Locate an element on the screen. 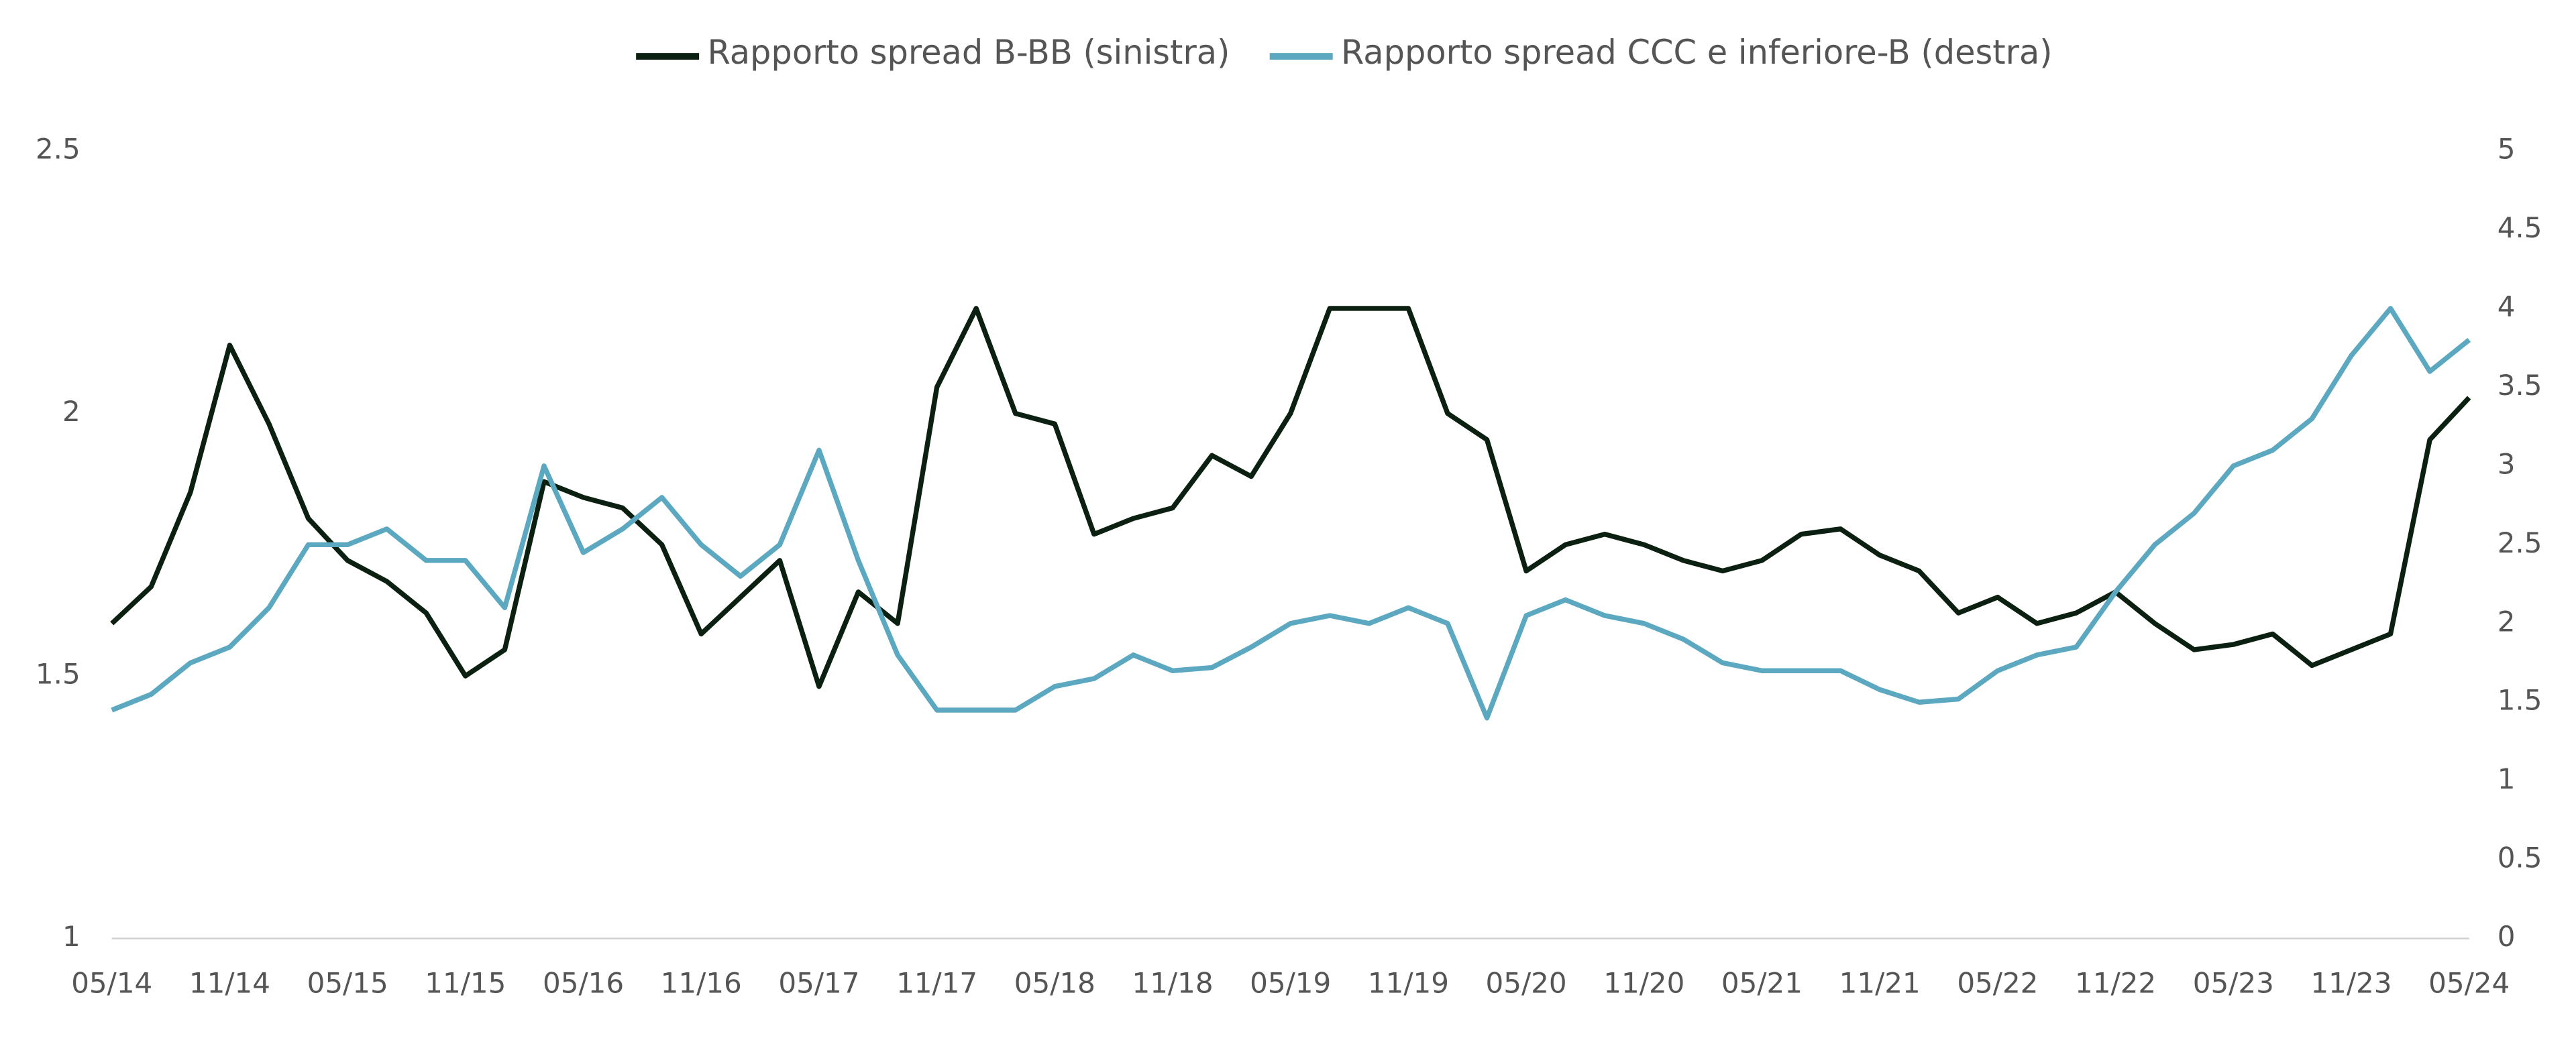 Image resolution: width=2576 pixels, height=1038 pixels. y-tick-label: 2 is located at coordinates (71, 411).